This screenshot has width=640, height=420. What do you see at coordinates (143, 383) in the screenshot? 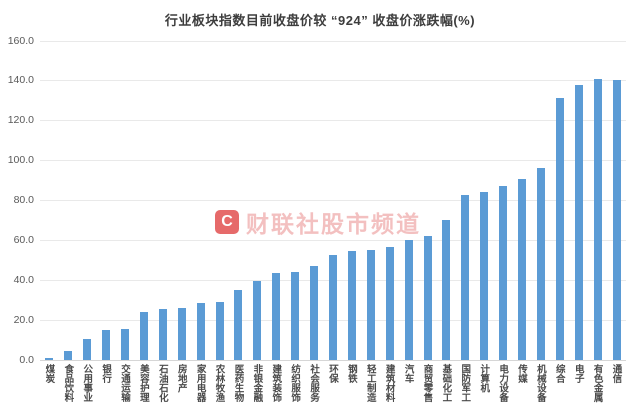
I see `x-axis-label: 美容护理` at bounding box center [143, 383].